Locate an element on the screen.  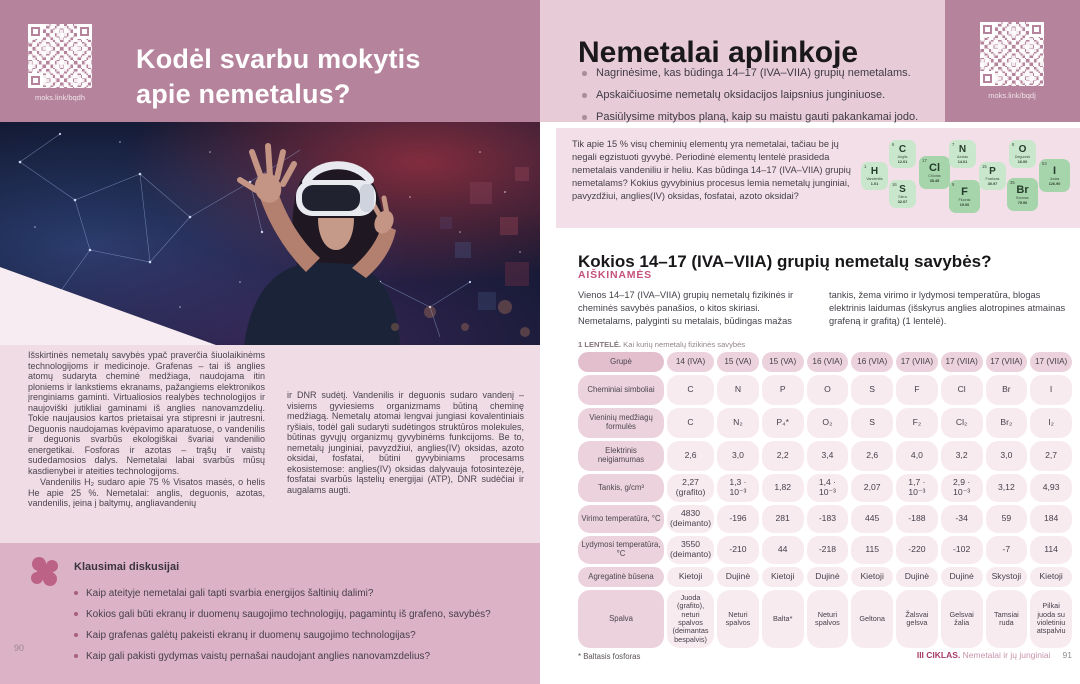
table-cell: 445 is located at coordinates (872, 519).